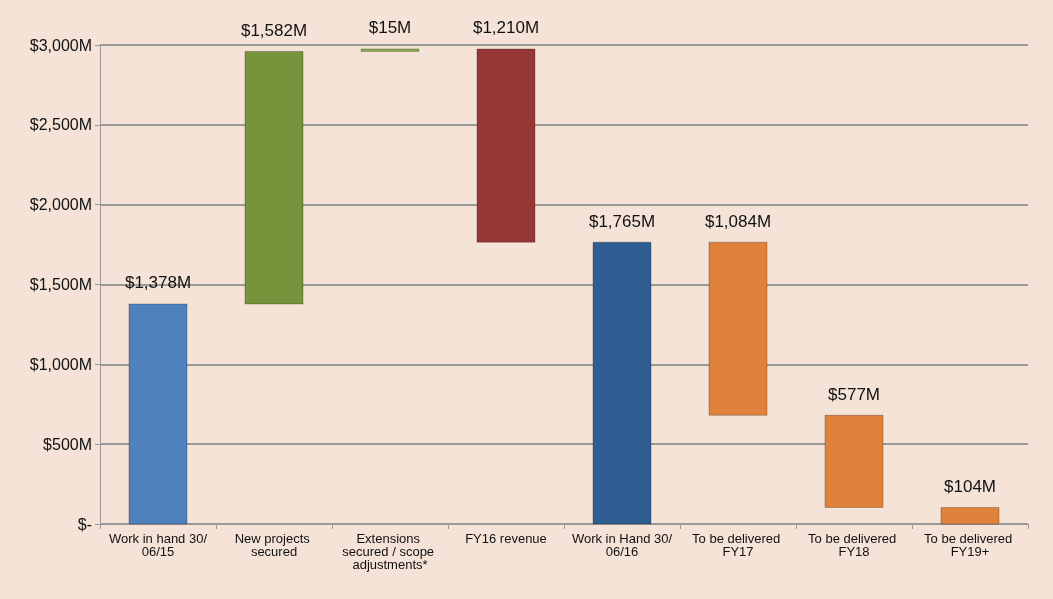  Describe the element at coordinates (854, 545) in the screenshot. I see `x-tick-label: To be delivered FY18` at that location.